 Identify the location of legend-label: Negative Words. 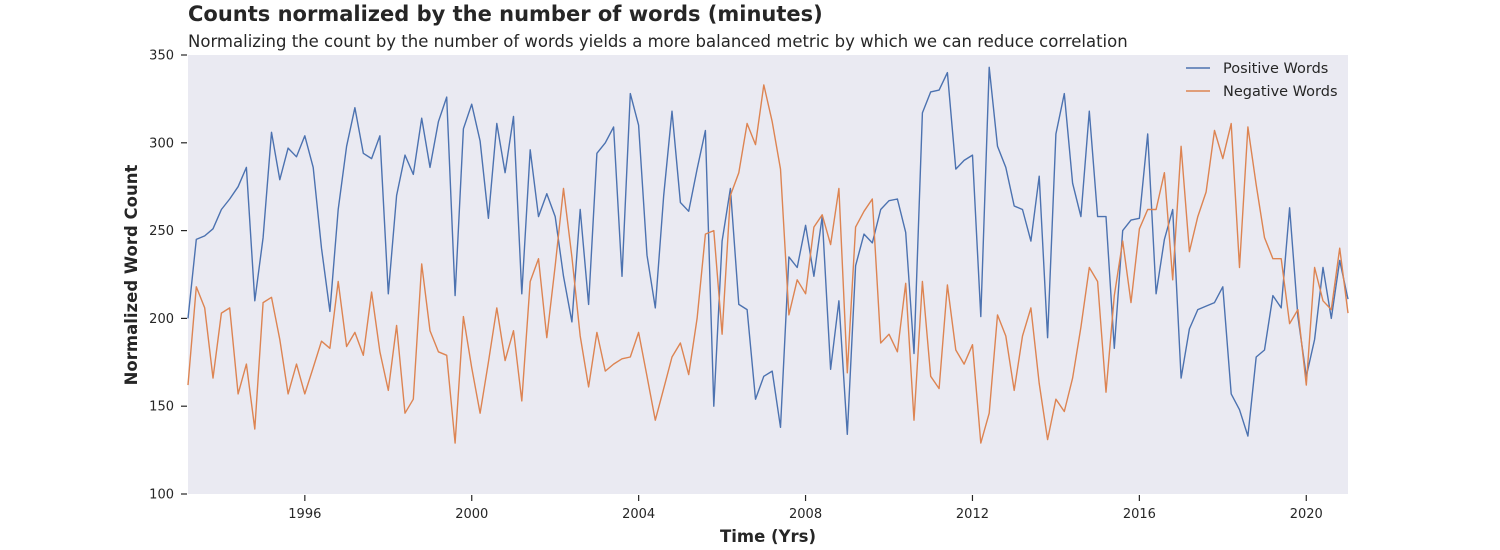
(1280, 92).